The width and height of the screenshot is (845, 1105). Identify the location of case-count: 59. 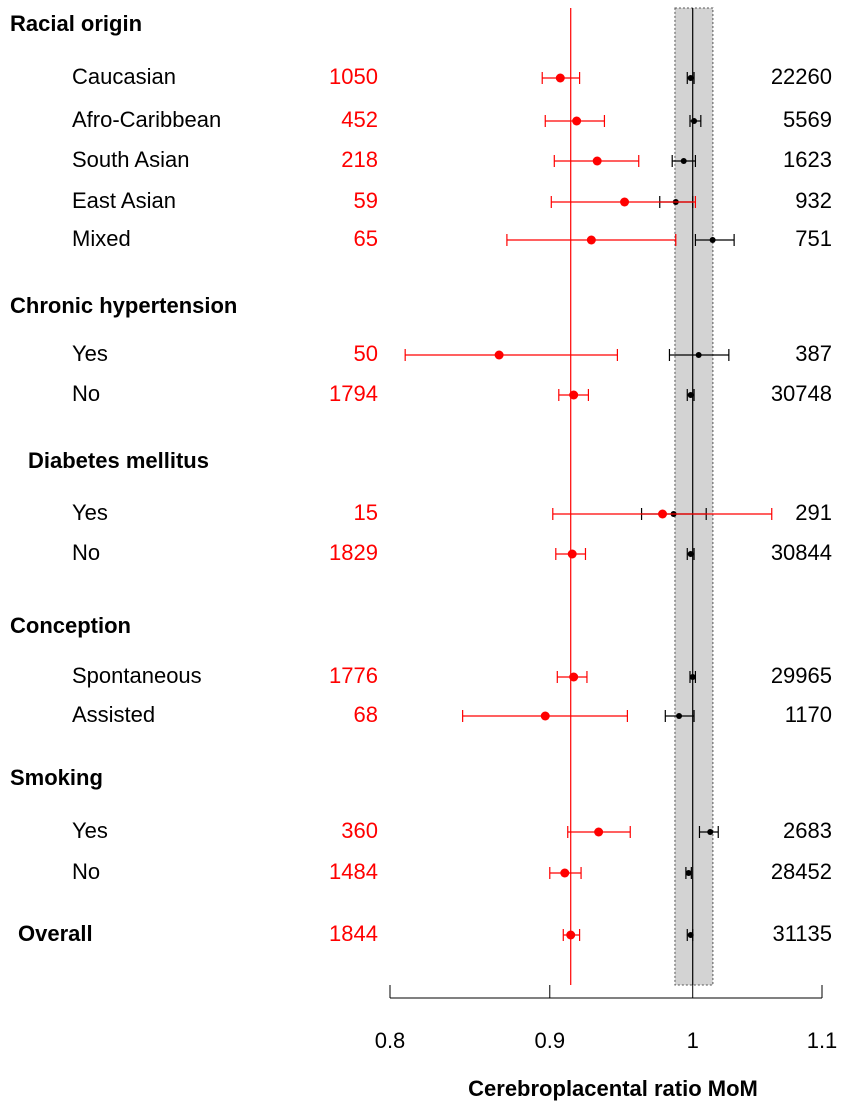
(366, 200).